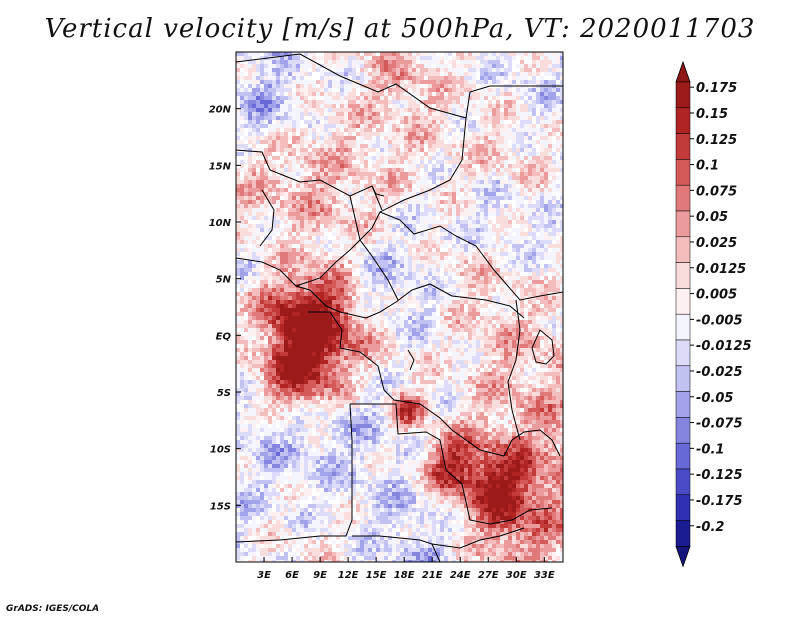 This screenshot has height=618, width=800. I want to click on lon-tick-label: 24E, so click(460, 575).